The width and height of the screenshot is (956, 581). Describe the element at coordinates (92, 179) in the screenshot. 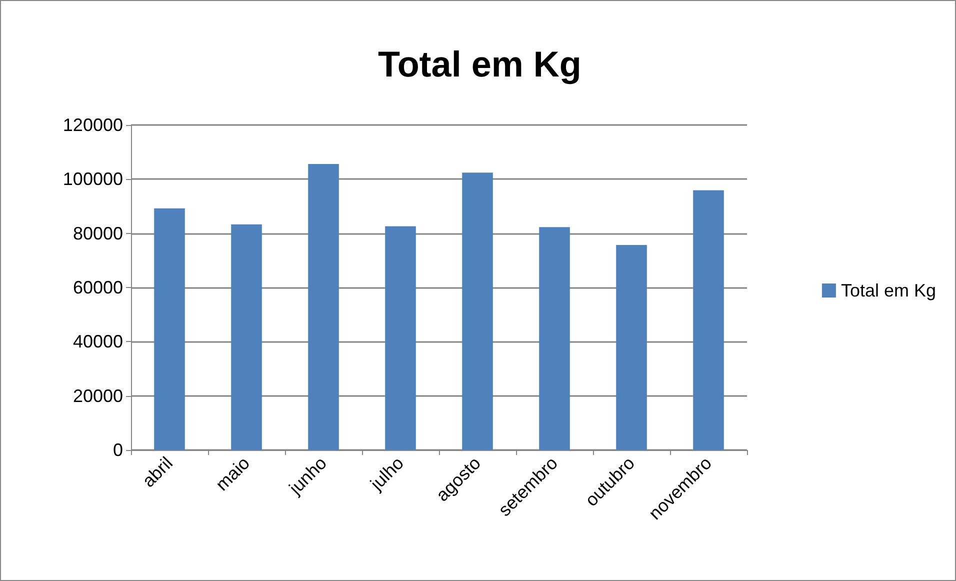

I see `y-tick-label: 100000` at that location.